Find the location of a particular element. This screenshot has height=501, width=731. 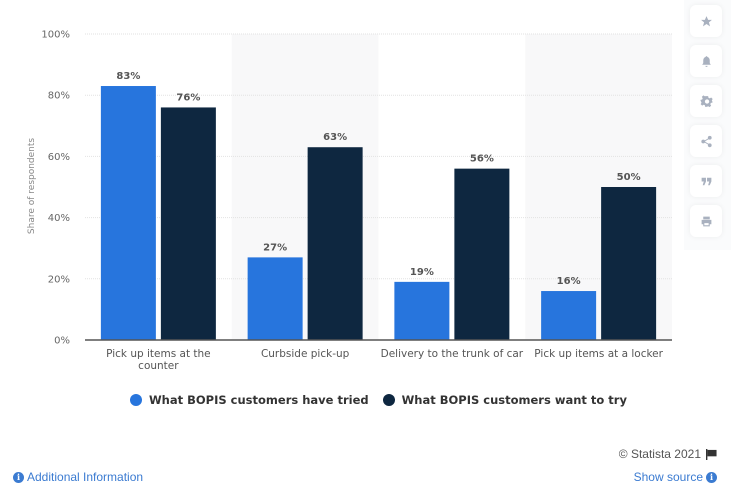

copyright: © Statista 2021 is located at coordinates (668, 454).